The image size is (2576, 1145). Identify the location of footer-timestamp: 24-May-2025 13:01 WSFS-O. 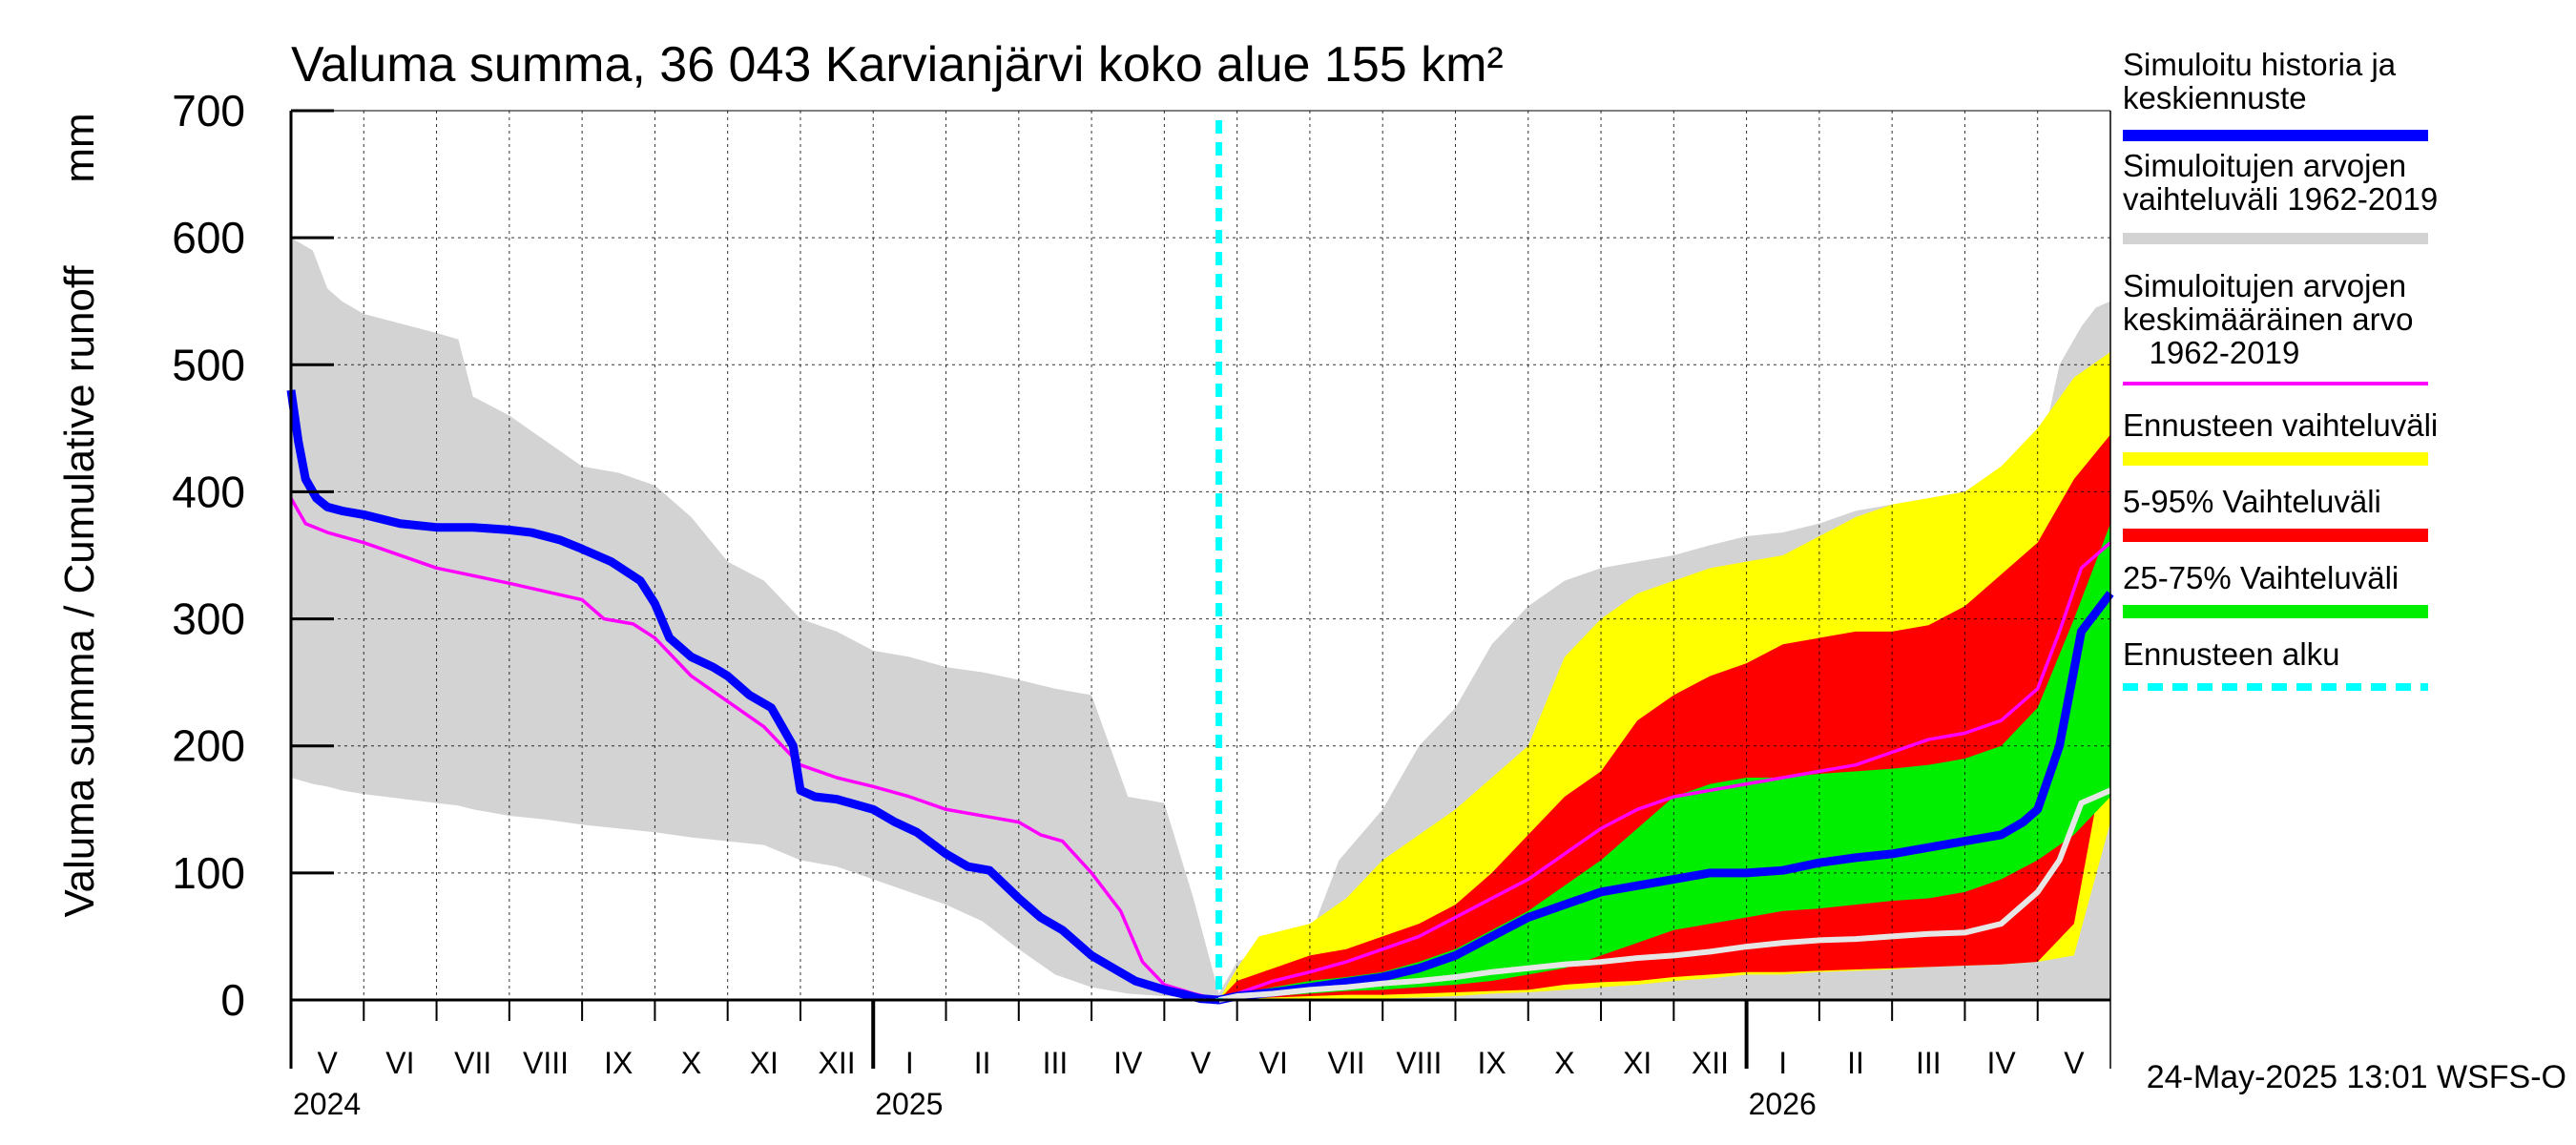
(2356, 1077).